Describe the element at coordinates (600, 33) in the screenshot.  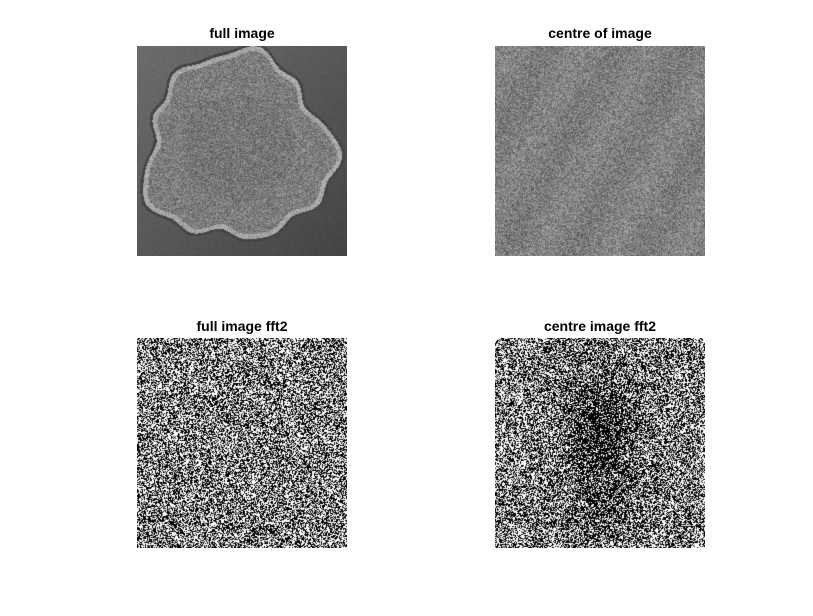
I see `panel-title-centre-of-image: centre of image` at that location.